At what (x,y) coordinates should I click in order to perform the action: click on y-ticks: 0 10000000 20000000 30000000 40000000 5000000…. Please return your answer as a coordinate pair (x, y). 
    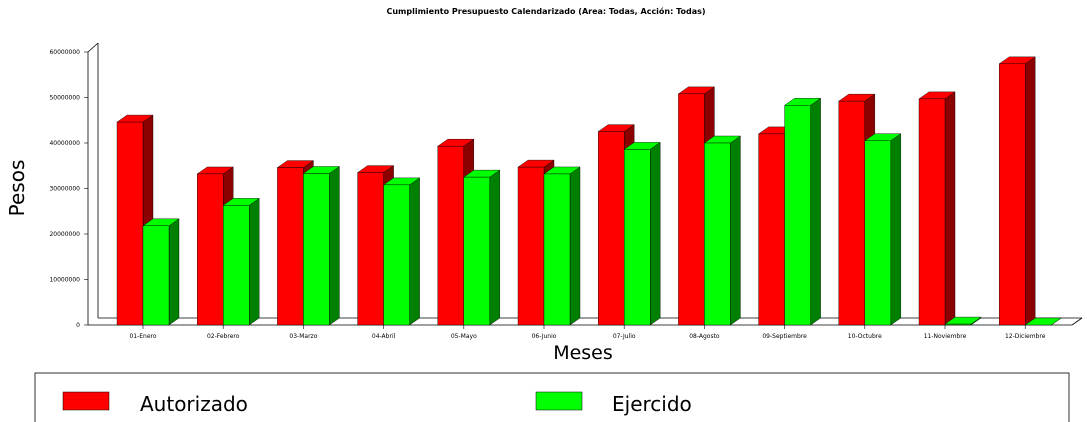
    Looking at the image, I should click on (68, 189).